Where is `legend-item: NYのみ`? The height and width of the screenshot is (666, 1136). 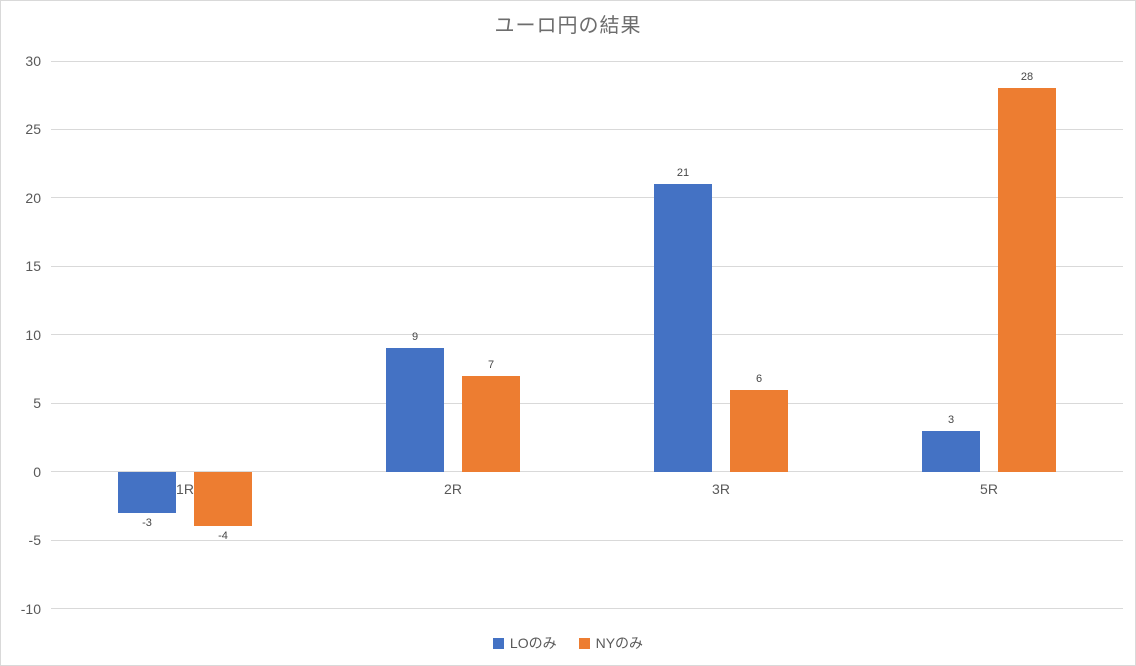
legend-item: NYのみ is located at coordinates (611, 643).